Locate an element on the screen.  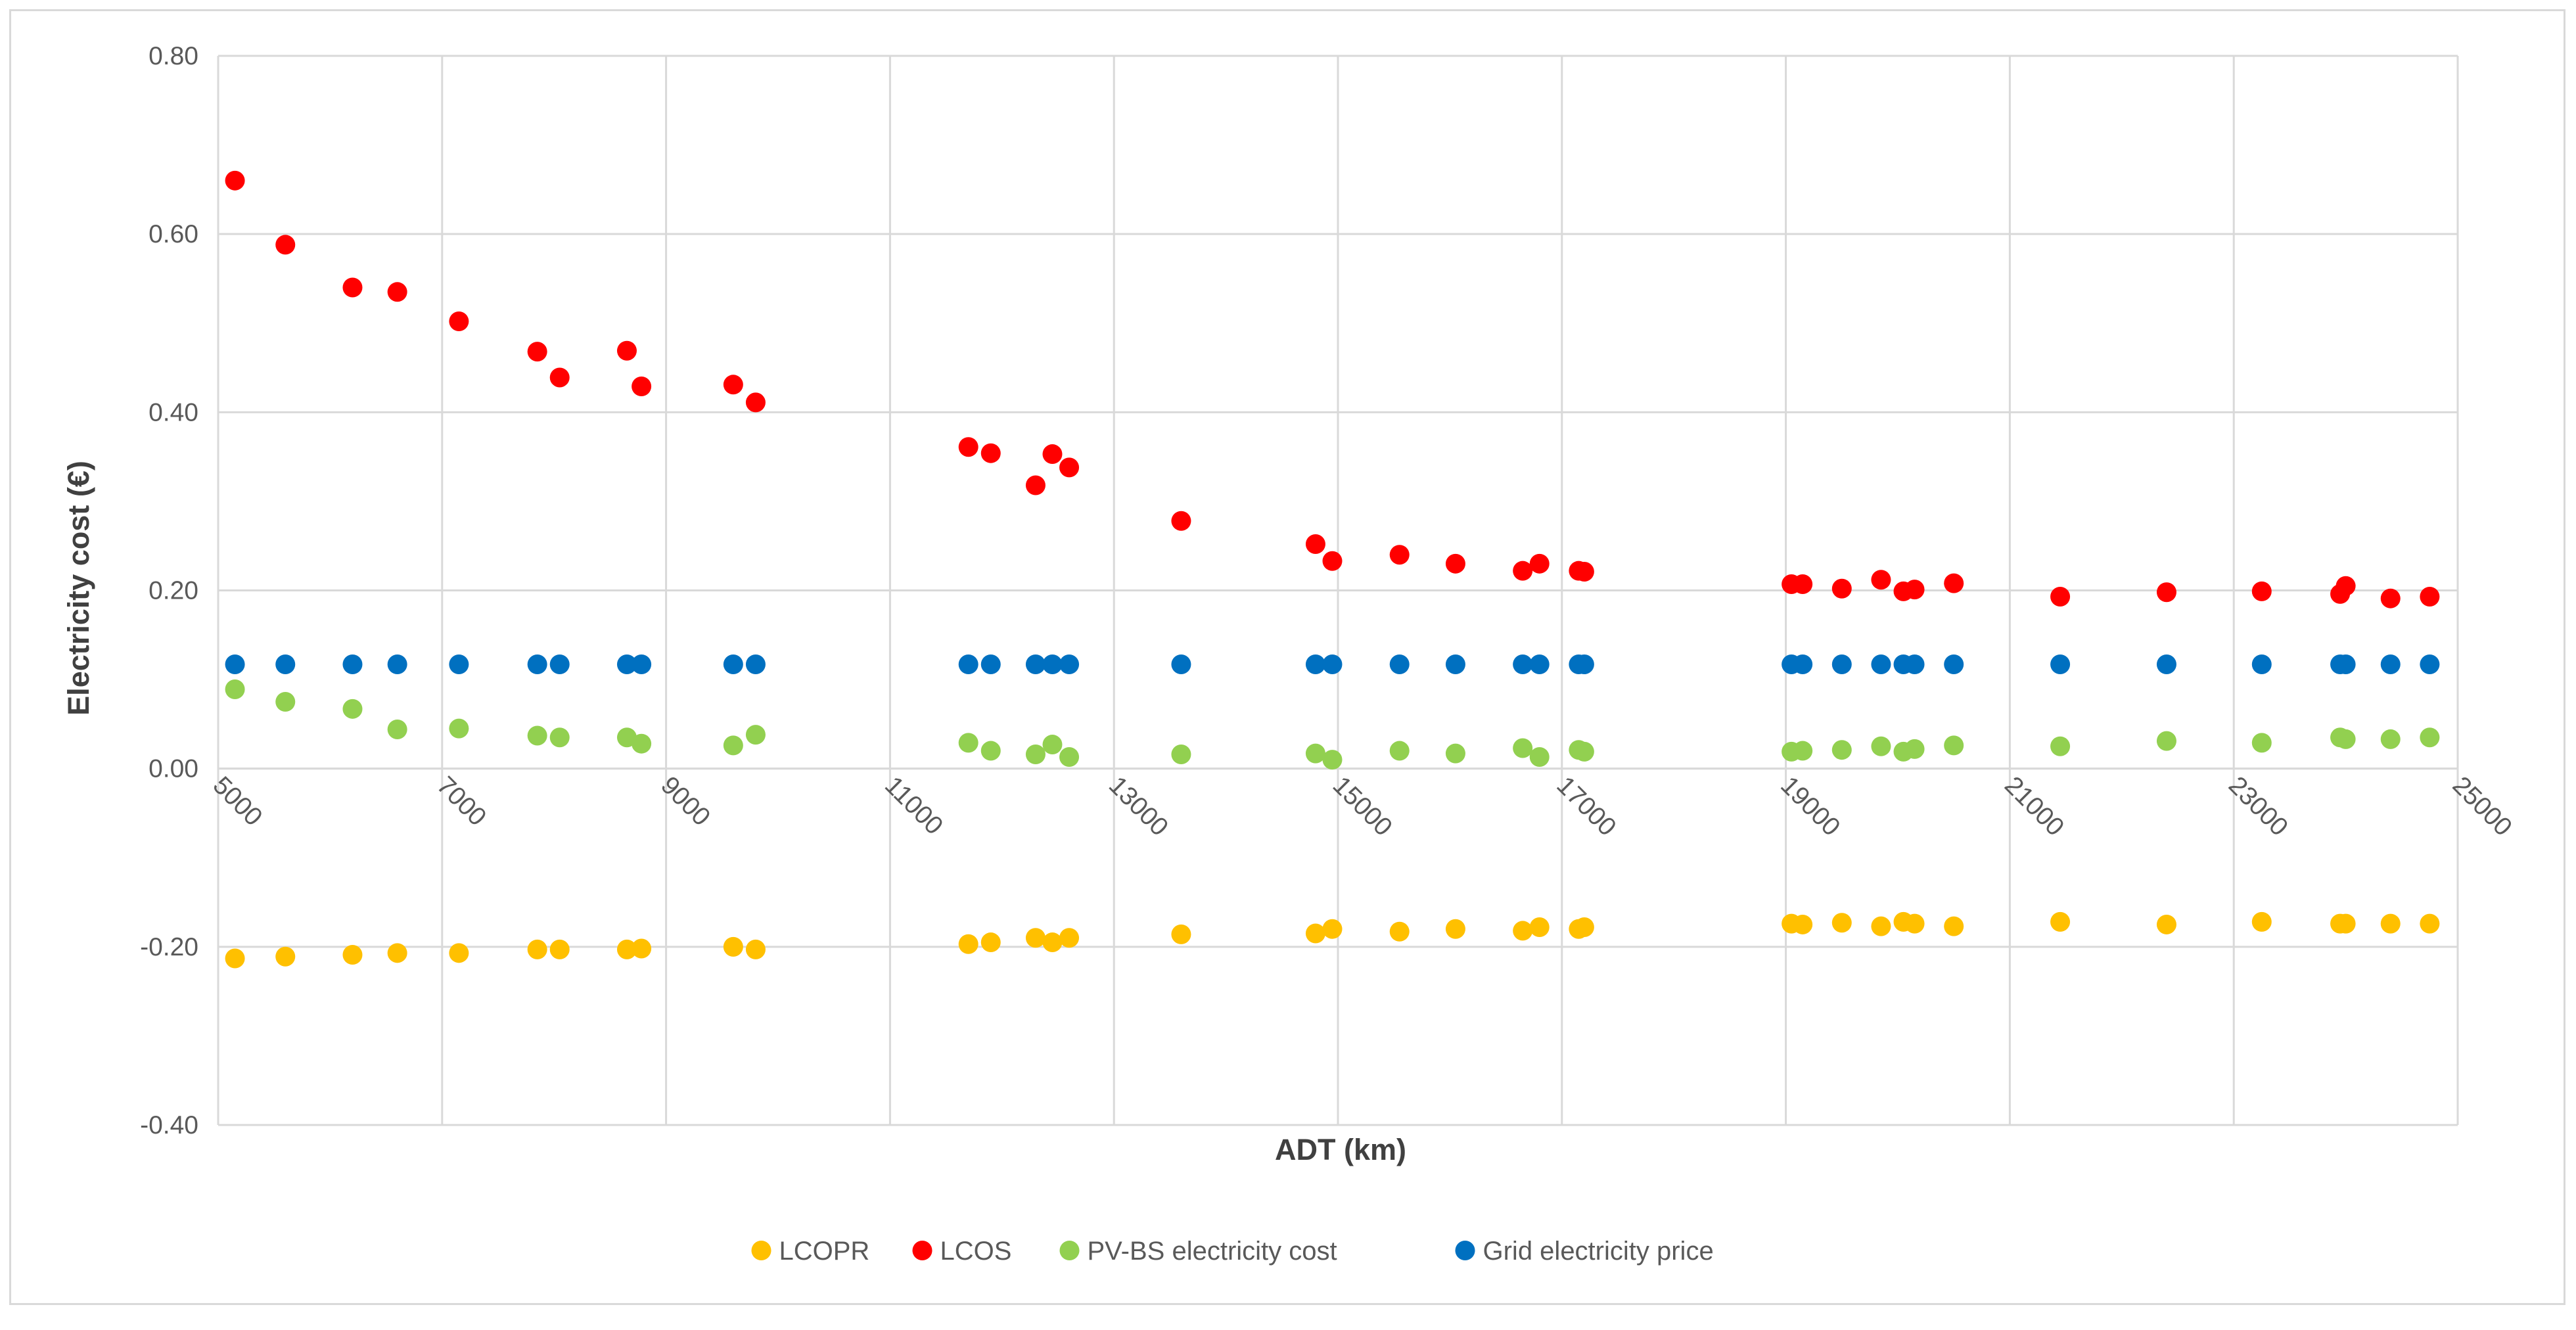
legend-label-lcopr: LCOPR is located at coordinates (824, 1251).